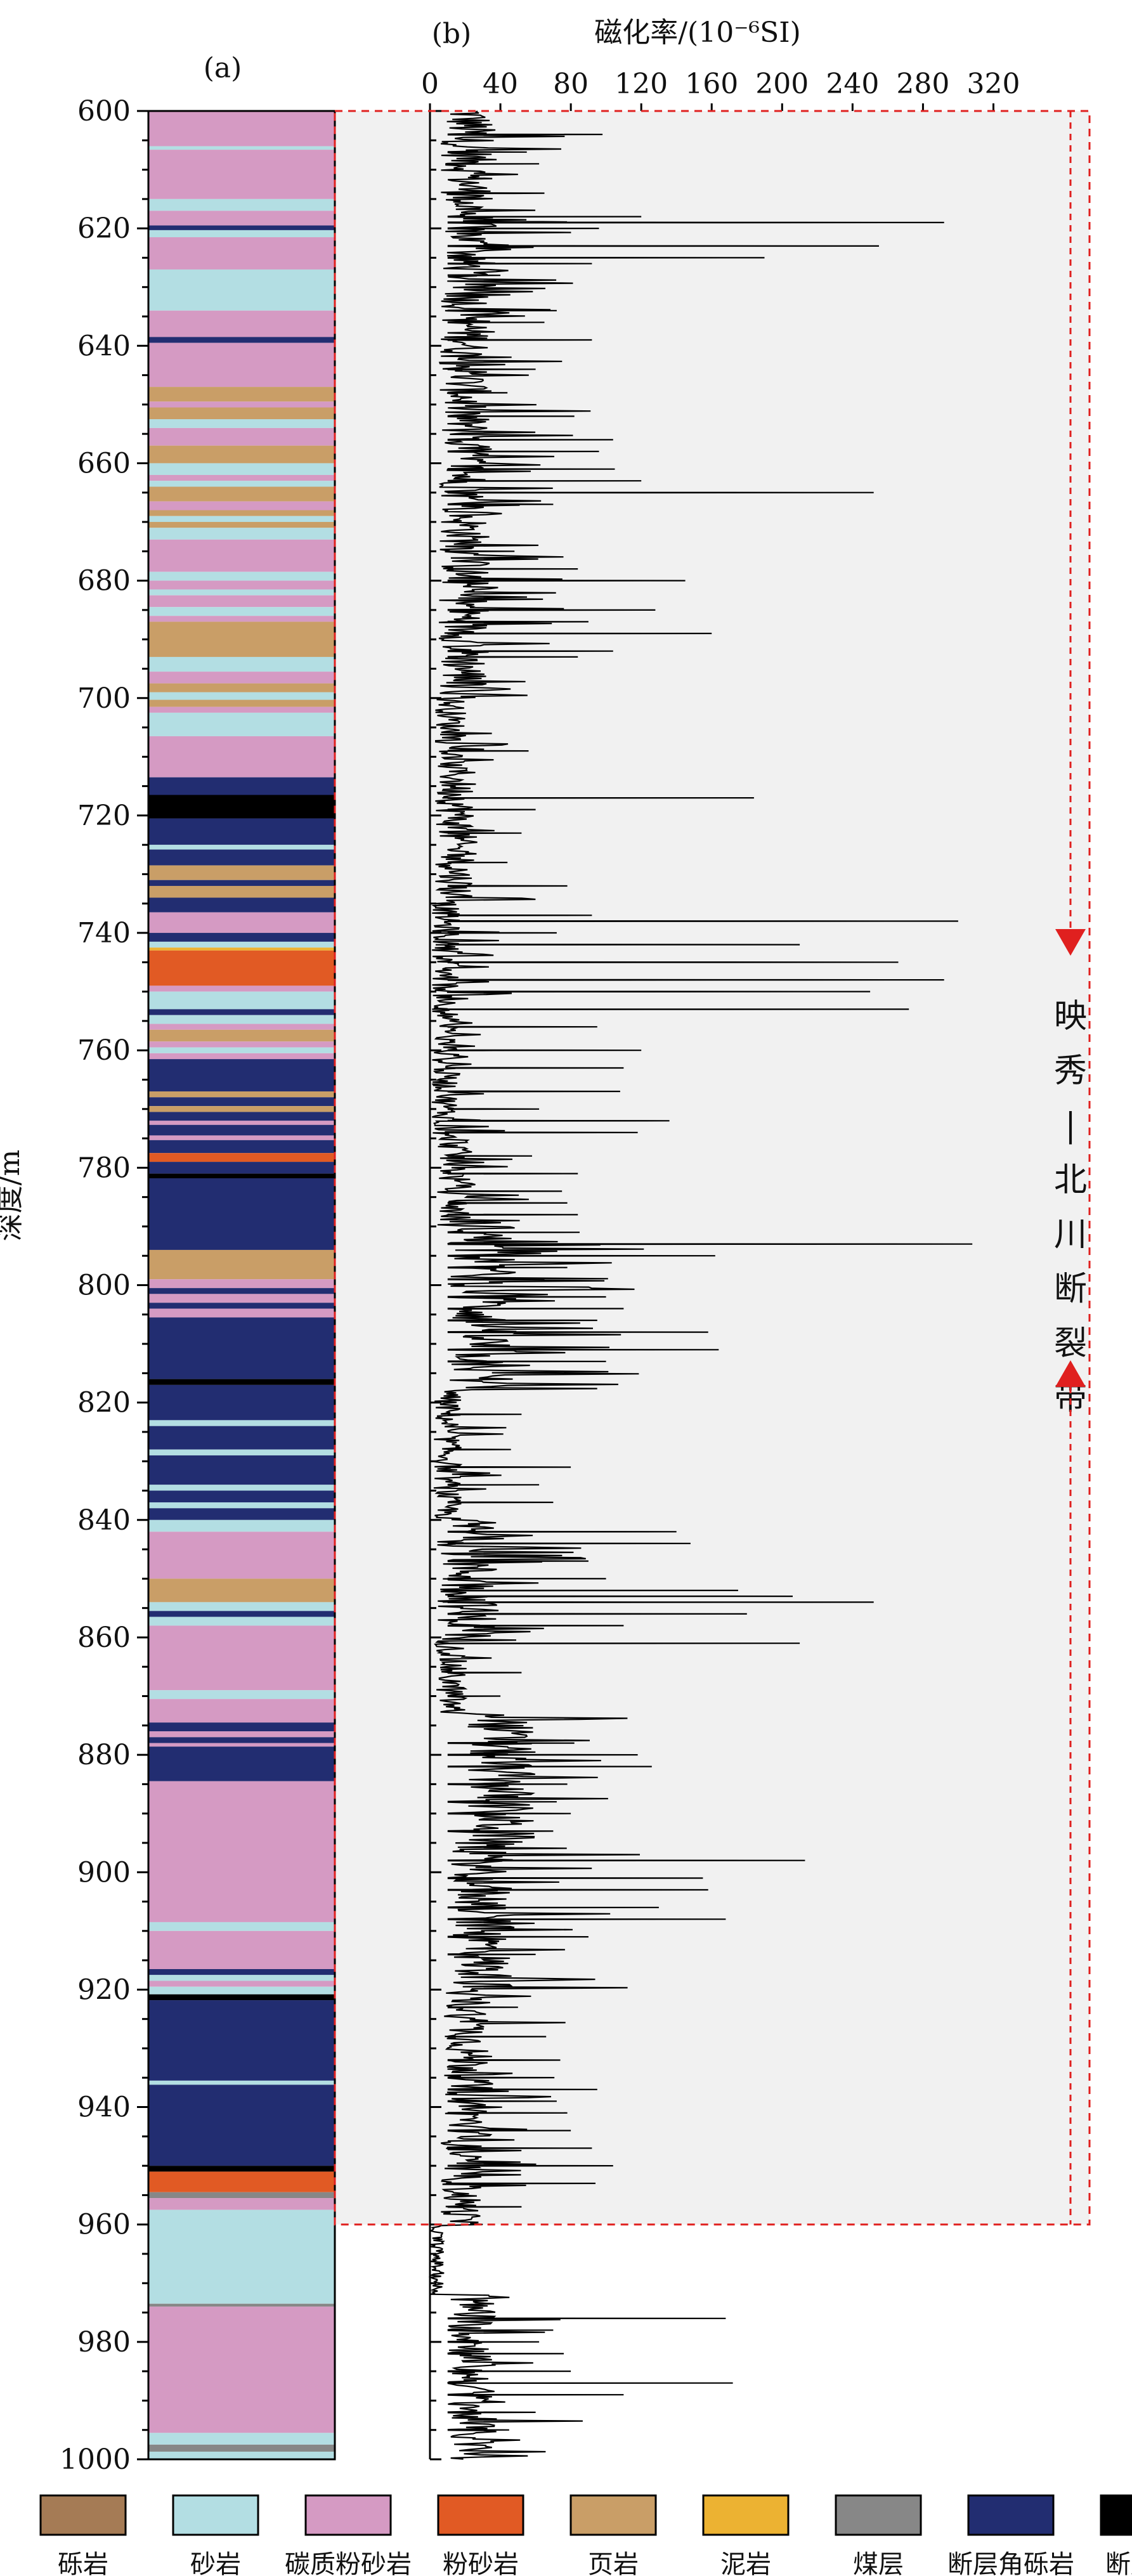 This screenshot has width=1132, height=2576. What do you see at coordinates (104, 2108) in the screenshot?
I see `depth-tick-label: 940` at bounding box center [104, 2108].